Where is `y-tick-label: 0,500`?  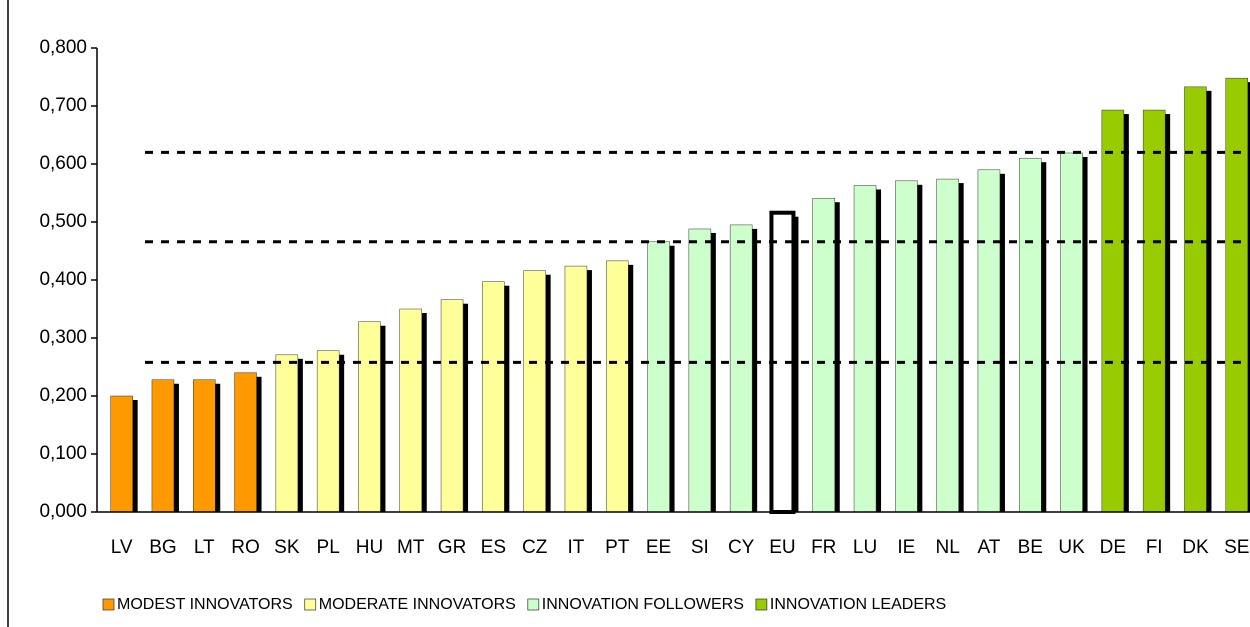
y-tick-label: 0,500 is located at coordinates (63, 221).